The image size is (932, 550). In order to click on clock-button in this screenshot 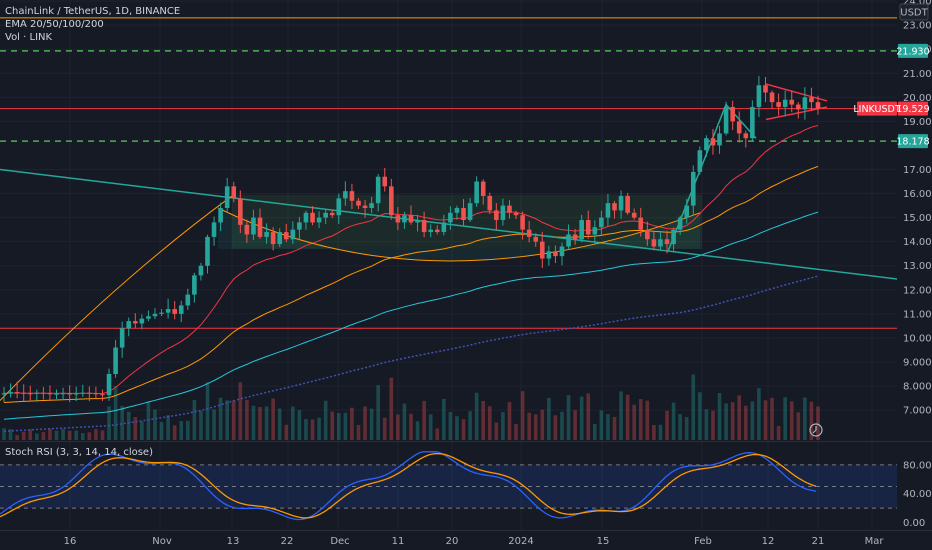, I will do `click(816, 430)`.